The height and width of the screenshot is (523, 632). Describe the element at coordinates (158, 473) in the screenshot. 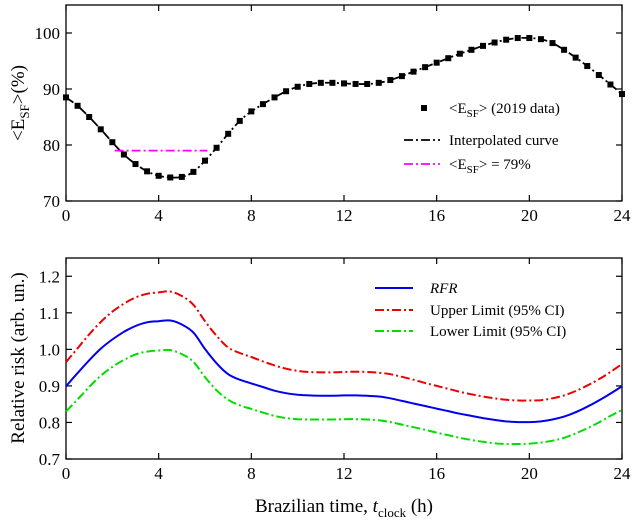

I see `bottom-x-tick-label: 4` at that location.